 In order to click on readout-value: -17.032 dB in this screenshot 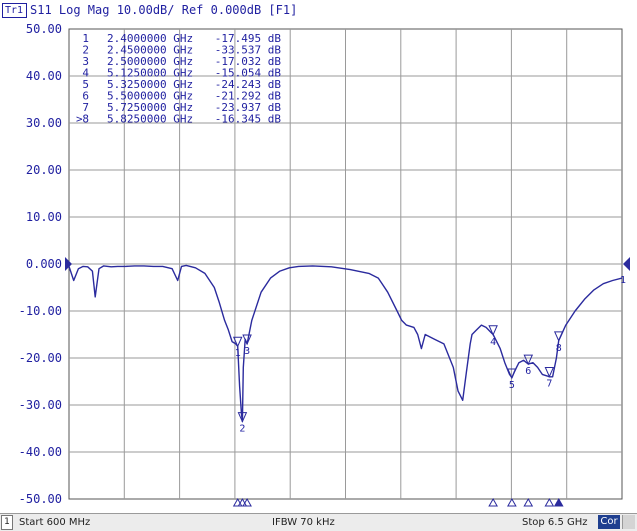, I will do `click(248, 61)`.